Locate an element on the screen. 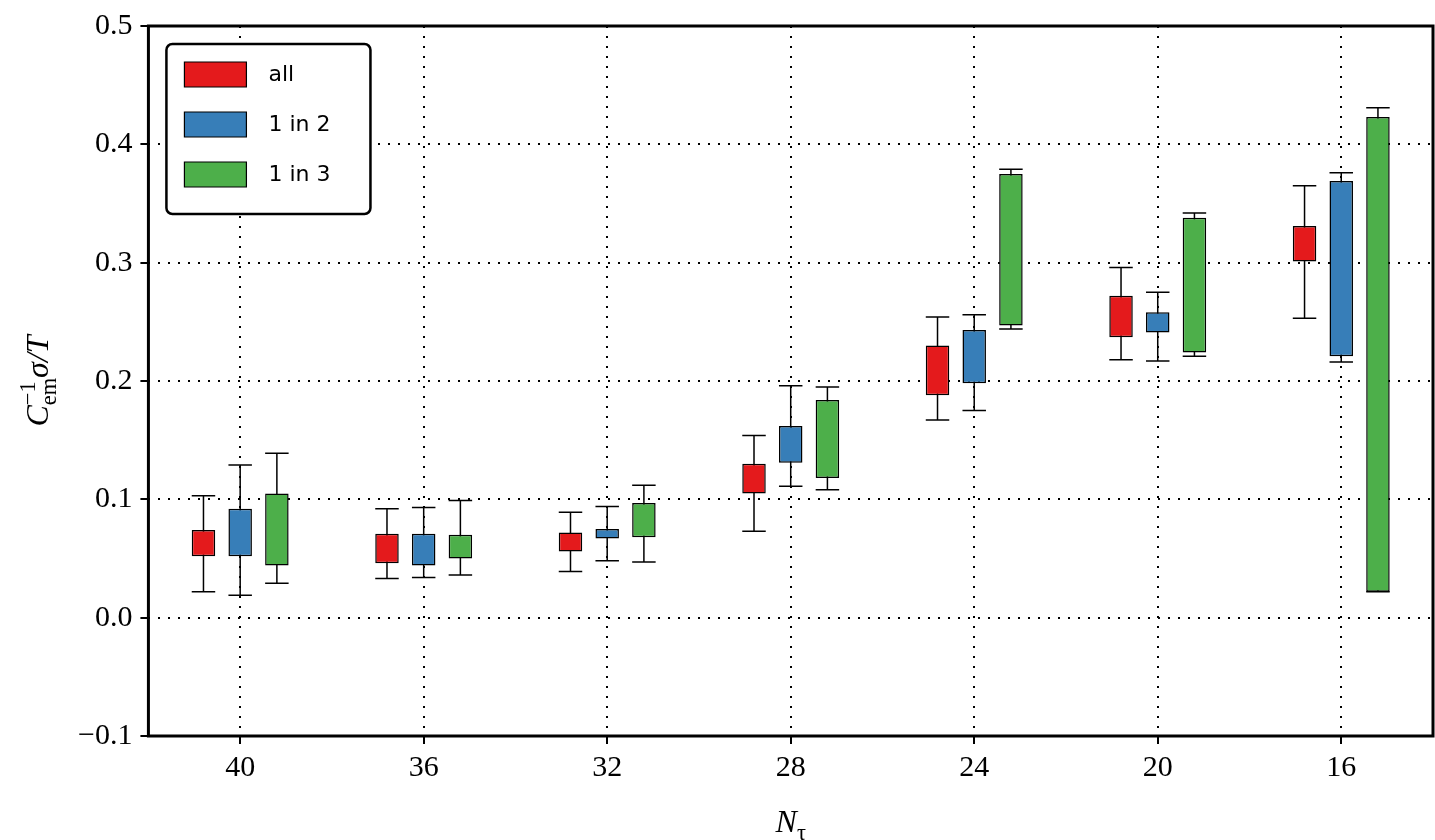 The image size is (1435, 840). y-tick-label: 0.1 is located at coordinates (113, 497).